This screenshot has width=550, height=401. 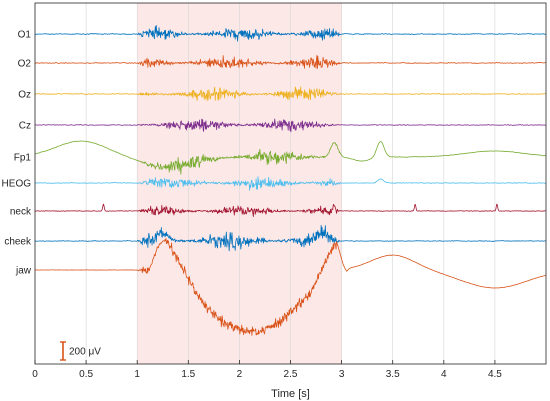 I want to click on x-tick-label: 1.5, so click(x=188, y=374).